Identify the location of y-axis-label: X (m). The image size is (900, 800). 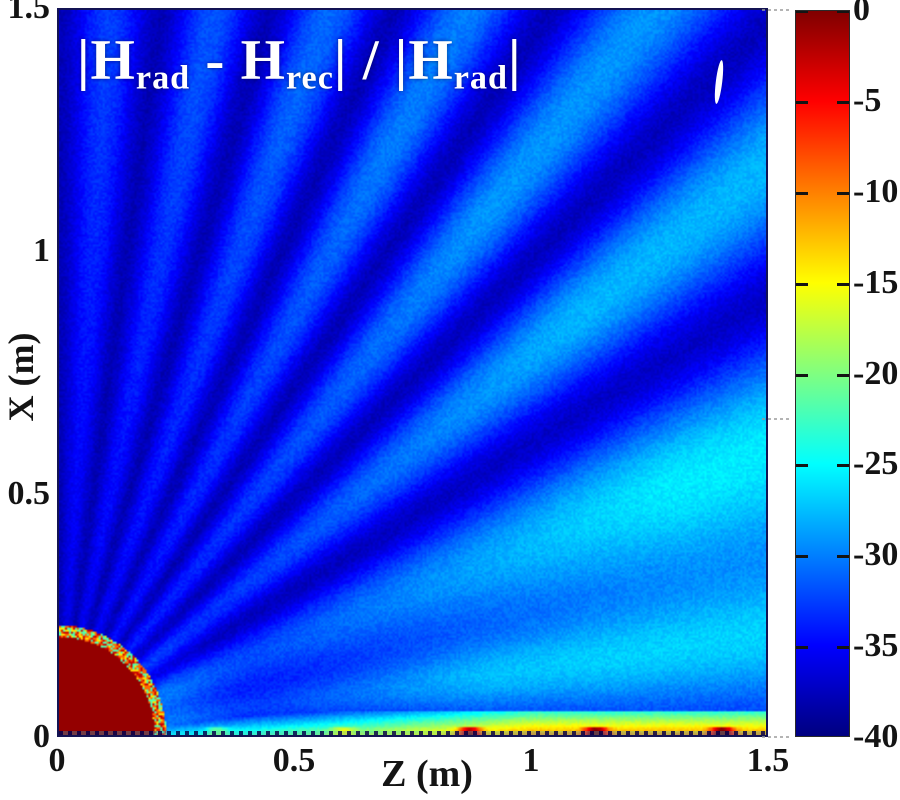
(21, 377).